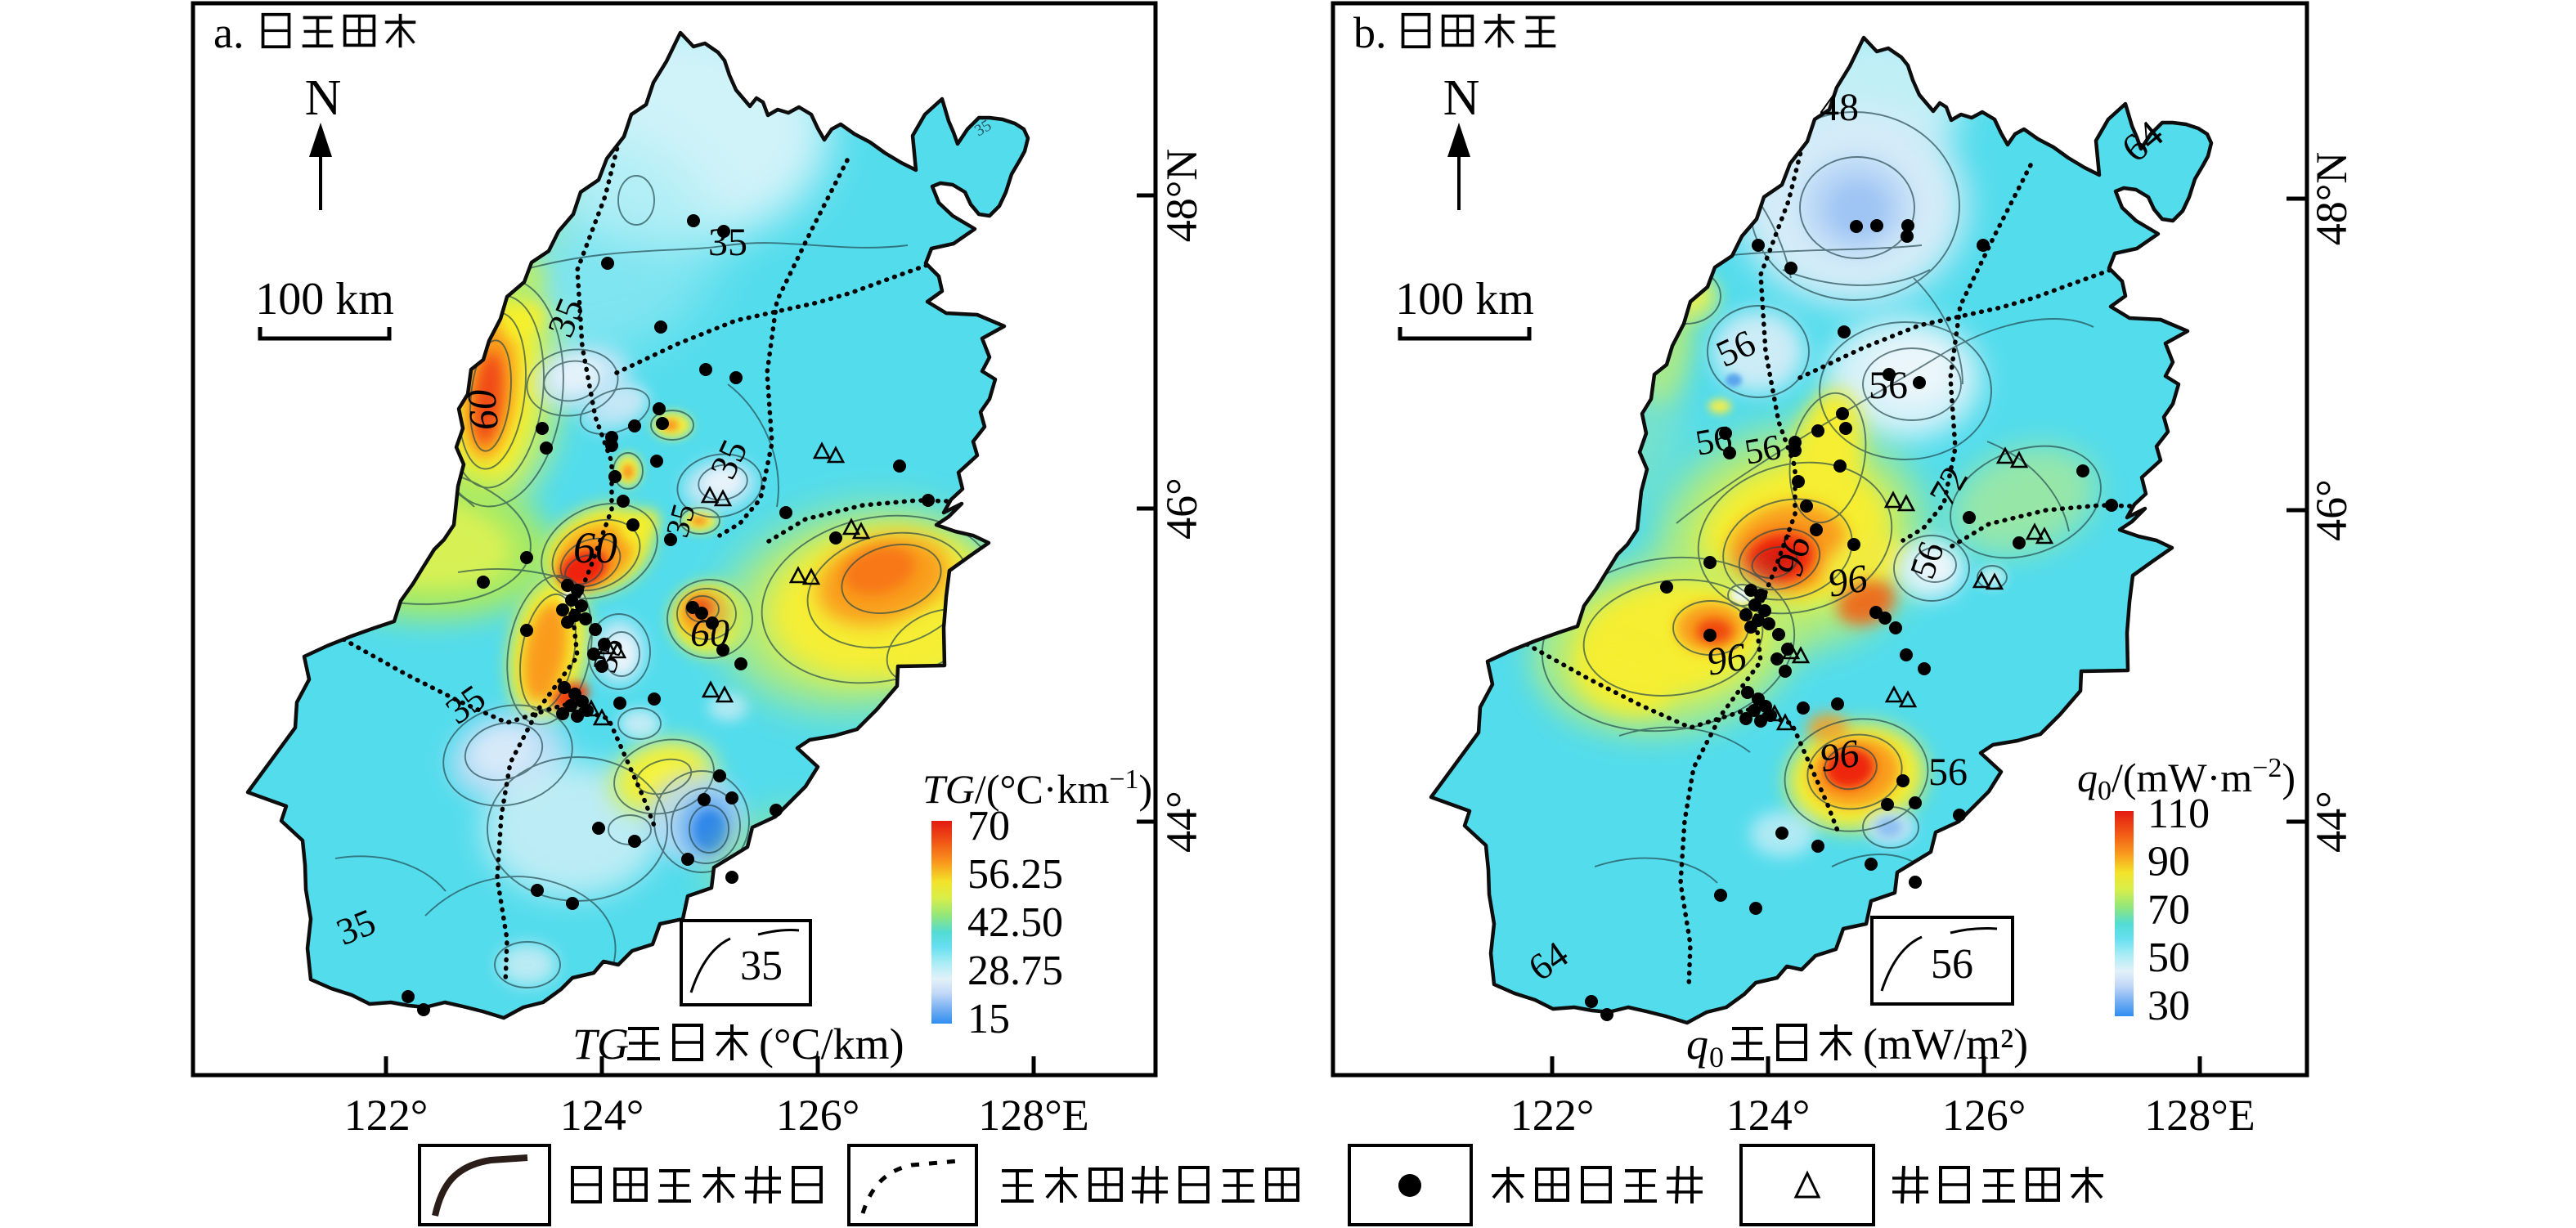 Image resolution: width=2576 pixels, height=1228 pixels. Describe the element at coordinates (2168, 957) in the screenshot. I see `svg-text: 50` at that location.